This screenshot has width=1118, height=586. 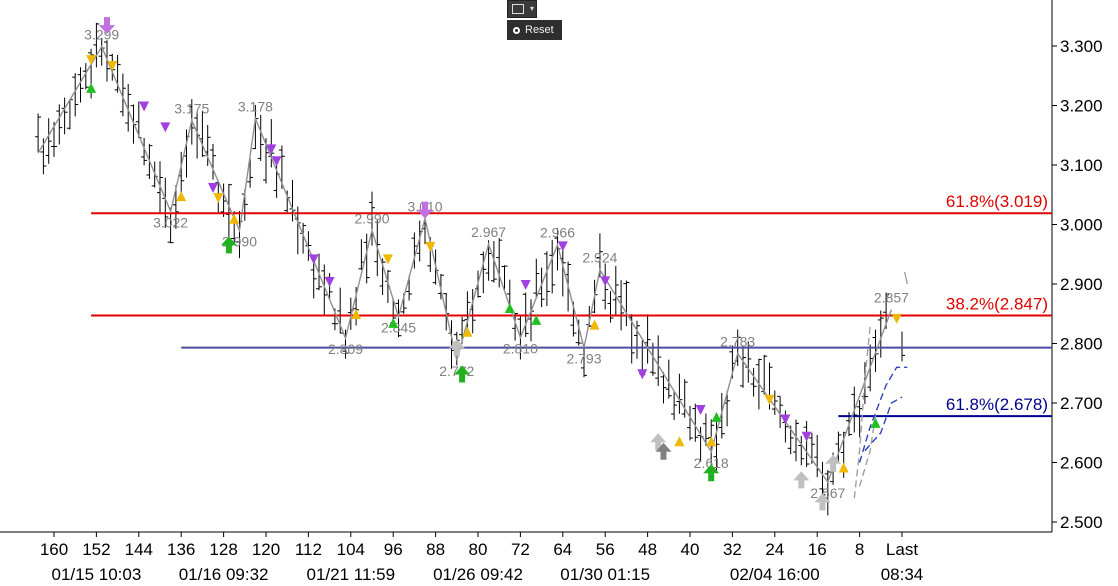 What do you see at coordinates (1081, 106) in the screenshot?
I see `y-tick-label: 3.200` at bounding box center [1081, 106].